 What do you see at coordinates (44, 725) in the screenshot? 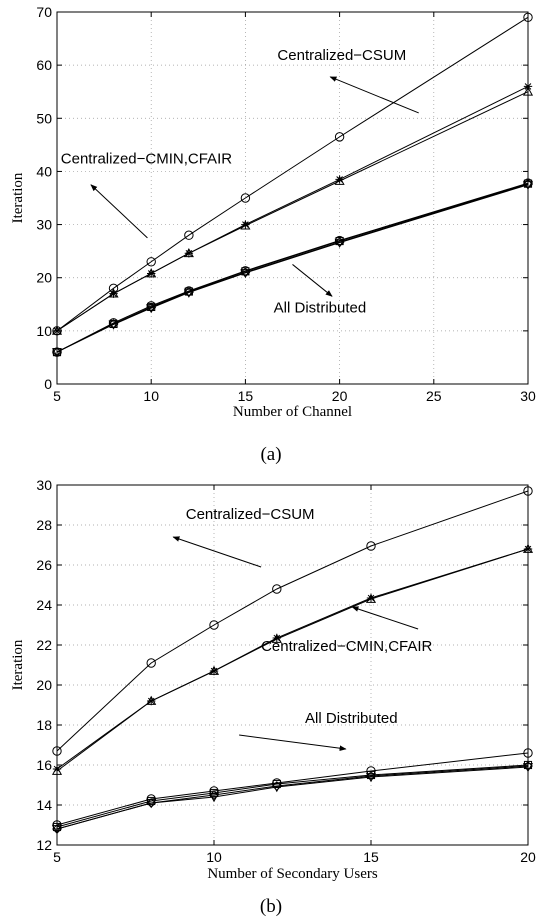
I see `y-tick-label: 18` at bounding box center [44, 725].